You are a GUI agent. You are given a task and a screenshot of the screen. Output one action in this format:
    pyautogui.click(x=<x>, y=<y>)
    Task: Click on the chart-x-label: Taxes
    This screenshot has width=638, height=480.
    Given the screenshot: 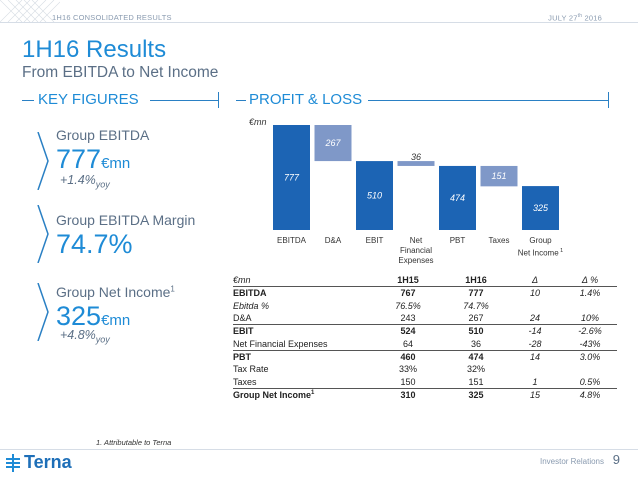 What is the action you would take?
    pyautogui.click(x=499, y=241)
    